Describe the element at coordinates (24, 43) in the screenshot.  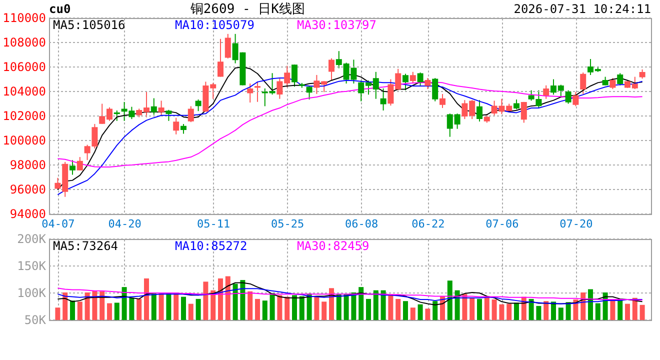
I see `y-tick-label: 108000` at that location.